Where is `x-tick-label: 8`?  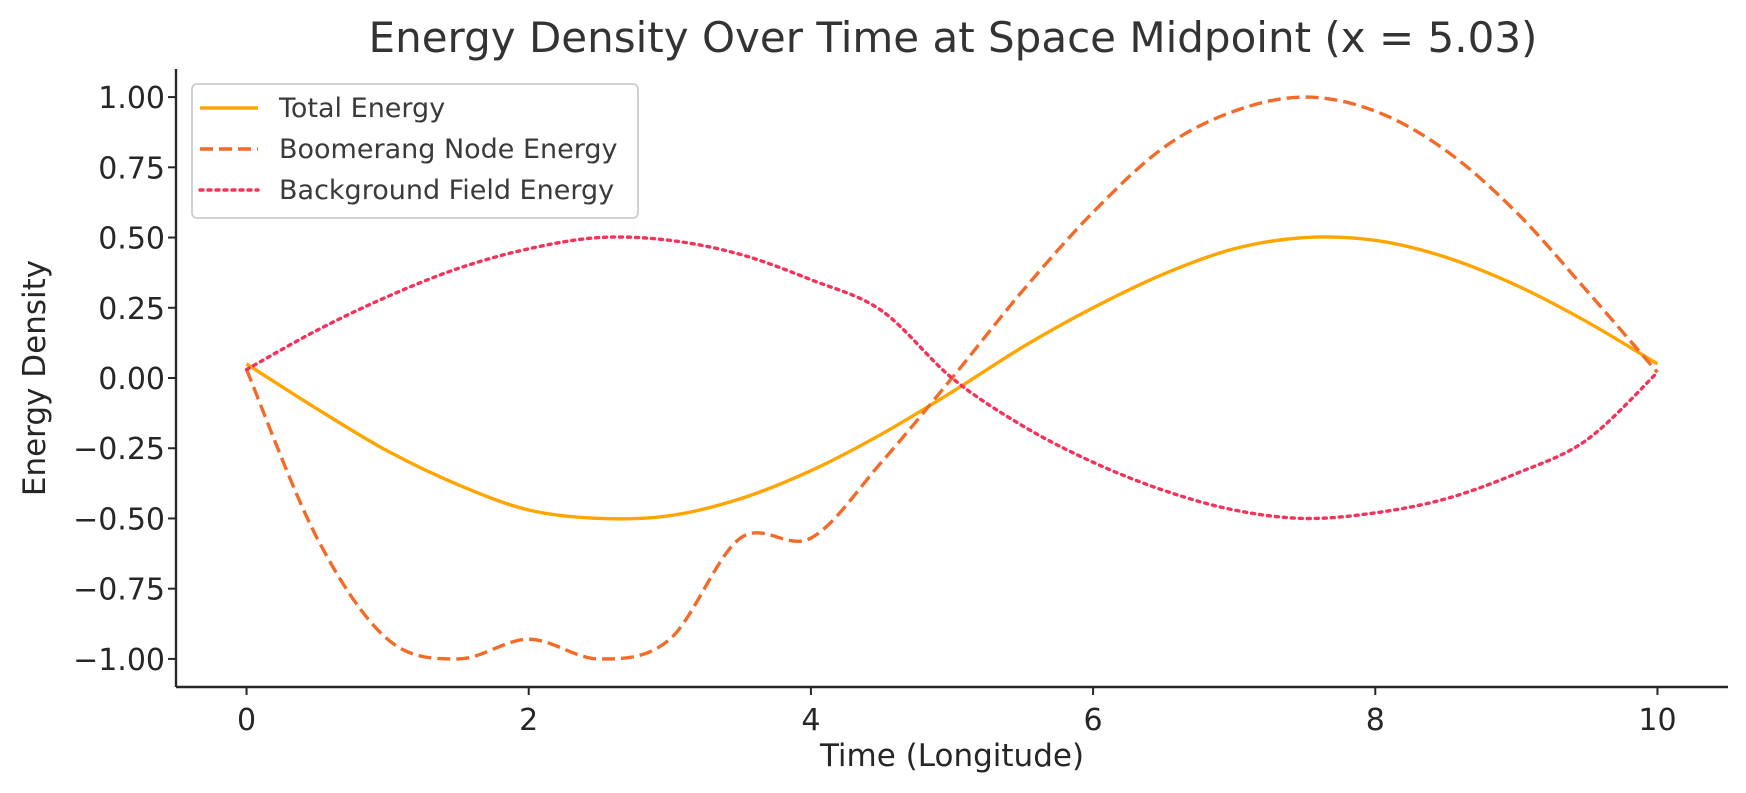 x-tick-label: 8 is located at coordinates (1375, 720).